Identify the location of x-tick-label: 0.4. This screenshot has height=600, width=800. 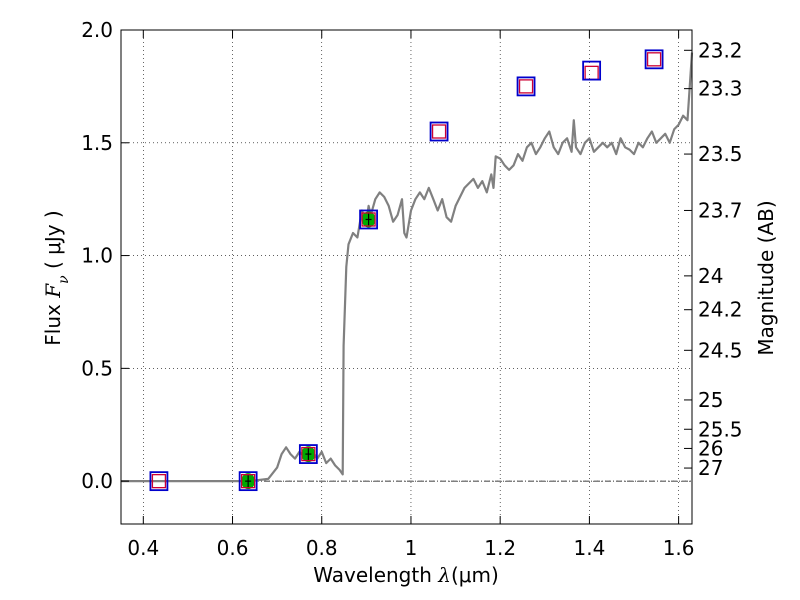
(143, 548).